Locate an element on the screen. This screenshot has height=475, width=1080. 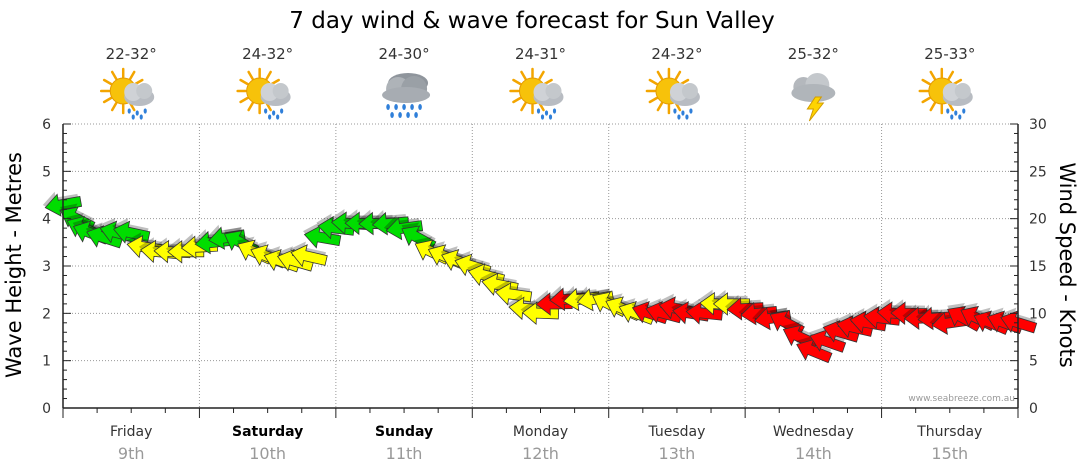
y-right-tick-label: 5 is located at coordinates (1033, 362).